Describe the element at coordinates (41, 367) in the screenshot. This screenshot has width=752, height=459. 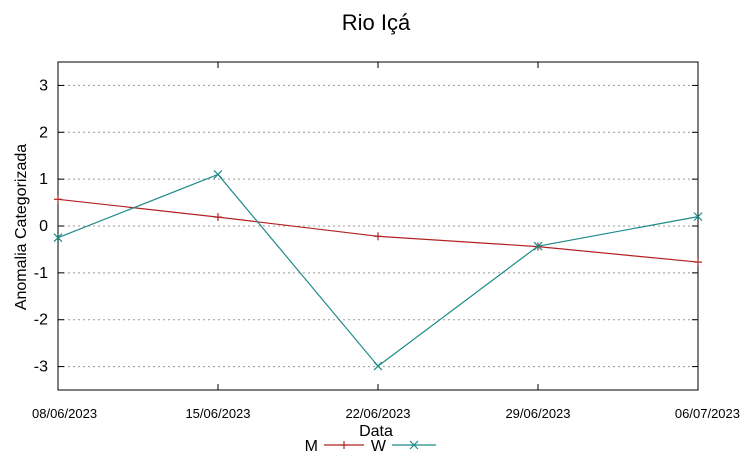
I see `y-tick-label: -3` at that location.